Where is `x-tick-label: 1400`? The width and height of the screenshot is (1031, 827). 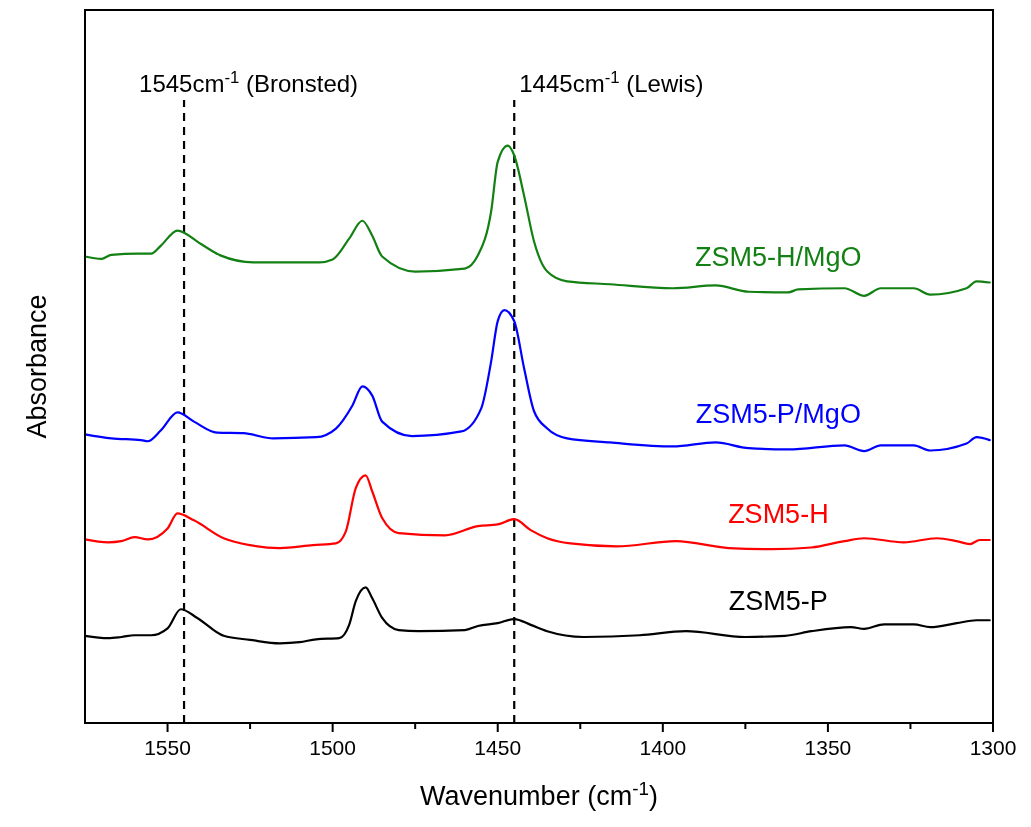 x-tick-label: 1400 is located at coordinates (663, 747).